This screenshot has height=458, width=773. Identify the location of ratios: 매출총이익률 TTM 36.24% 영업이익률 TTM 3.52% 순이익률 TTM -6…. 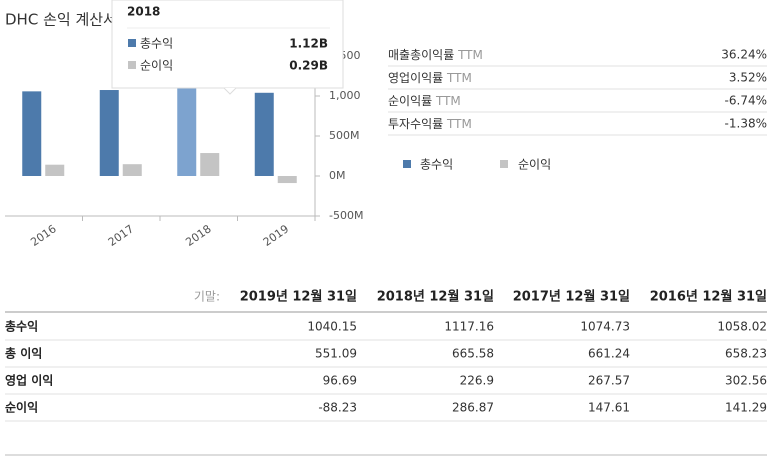
(577, 92).